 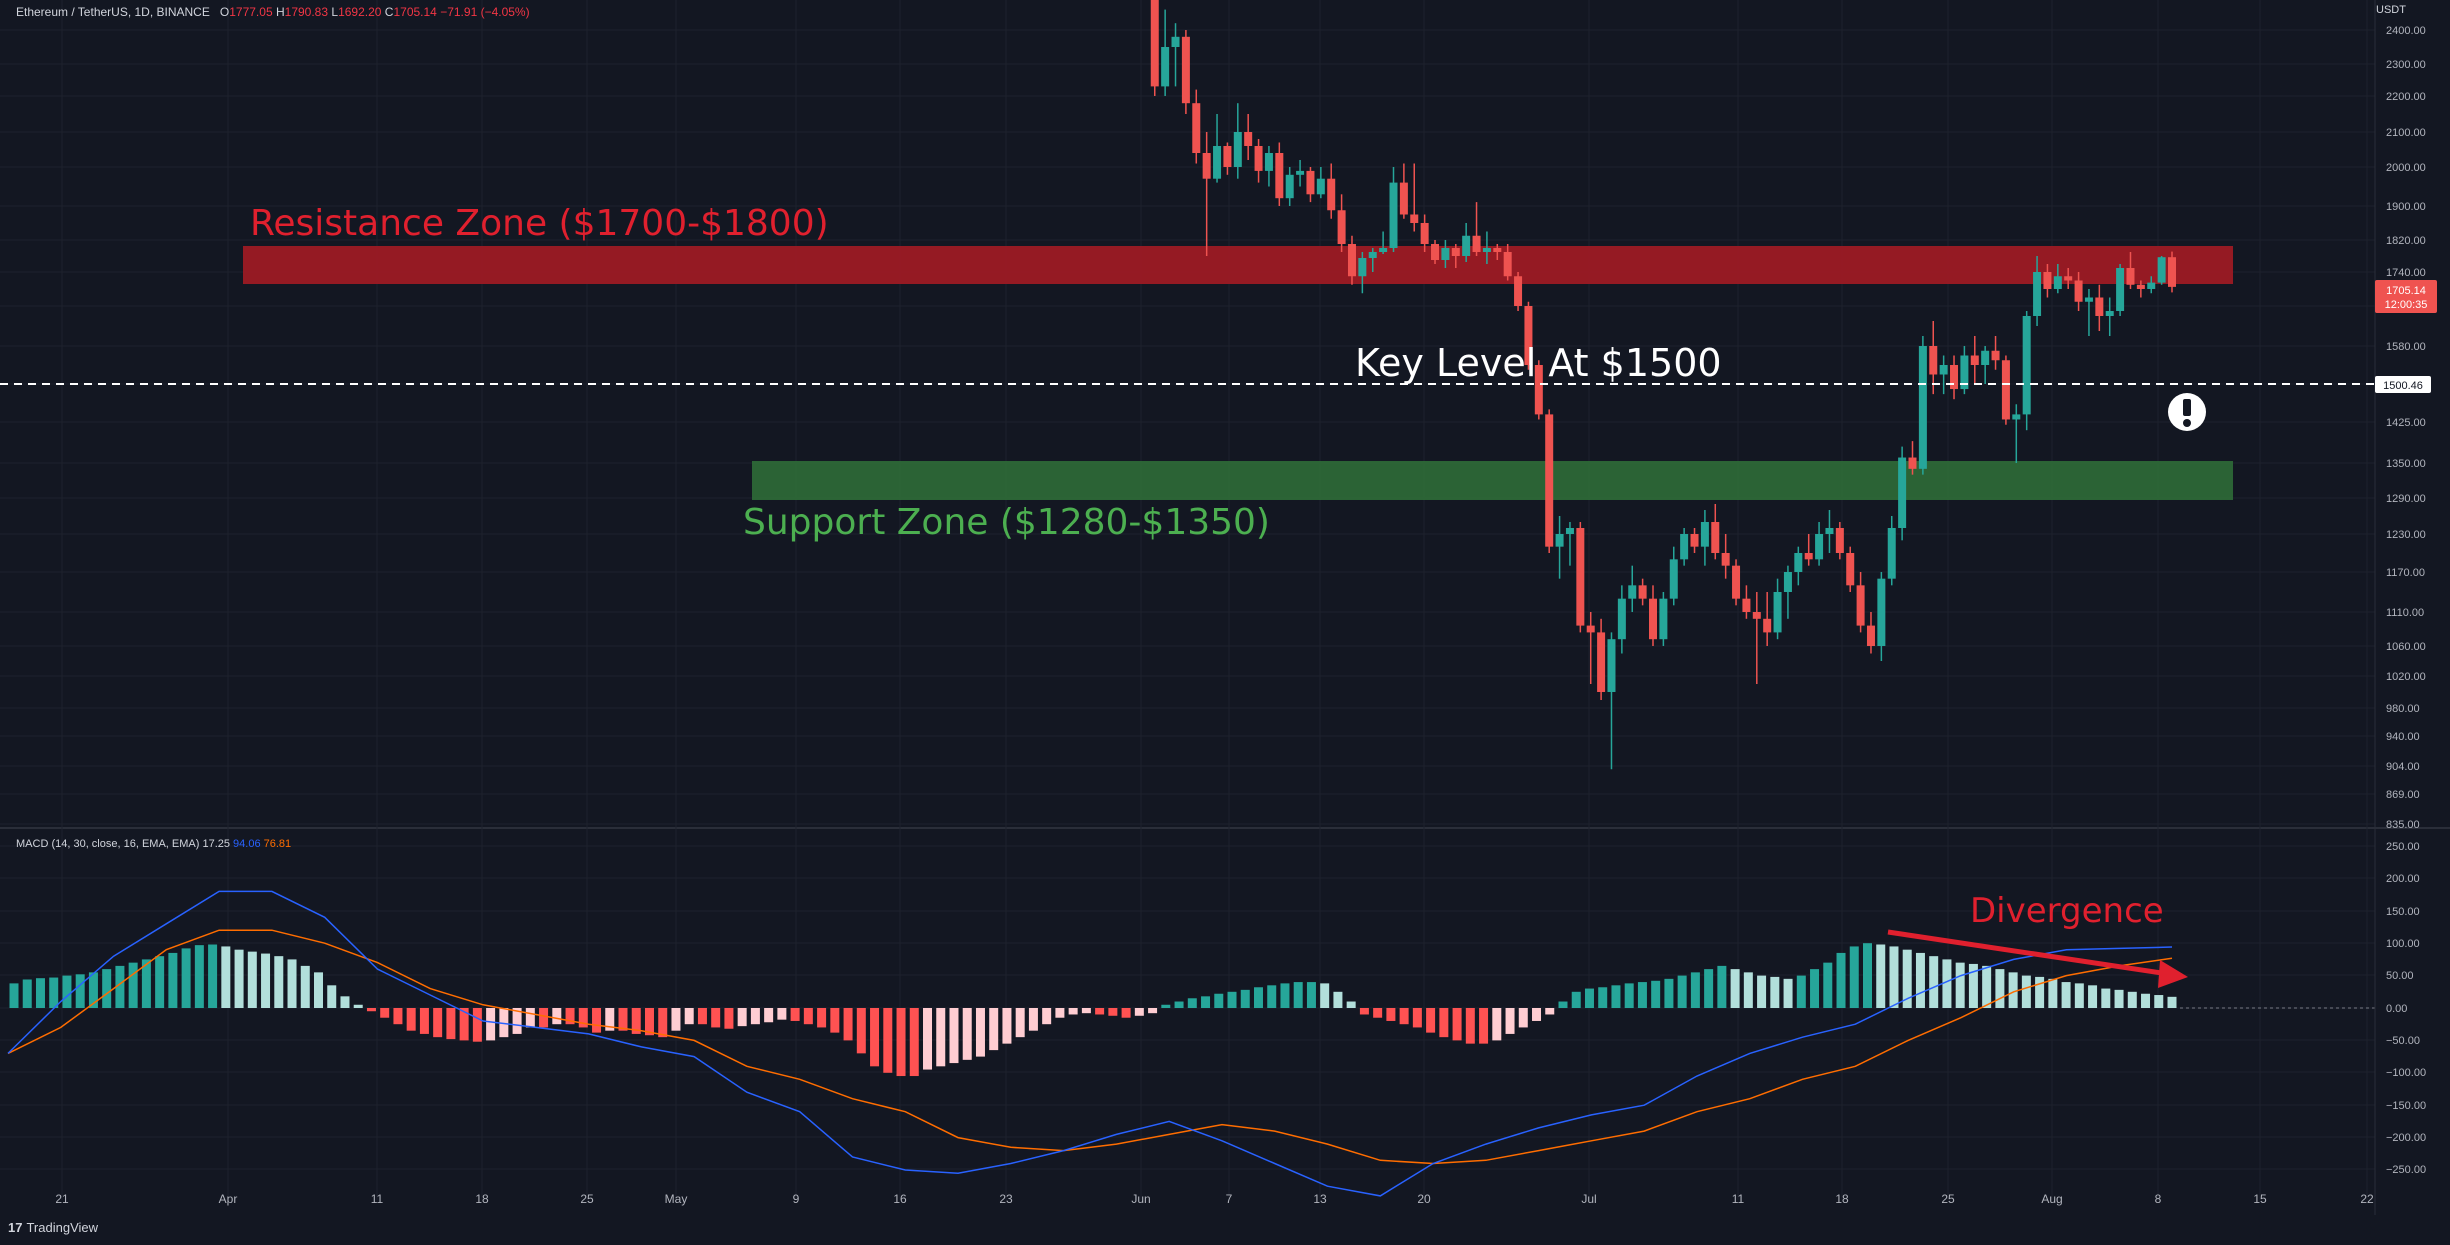 I want to click on price-tick-label: 2000.00, so click(x=2406, y=168).